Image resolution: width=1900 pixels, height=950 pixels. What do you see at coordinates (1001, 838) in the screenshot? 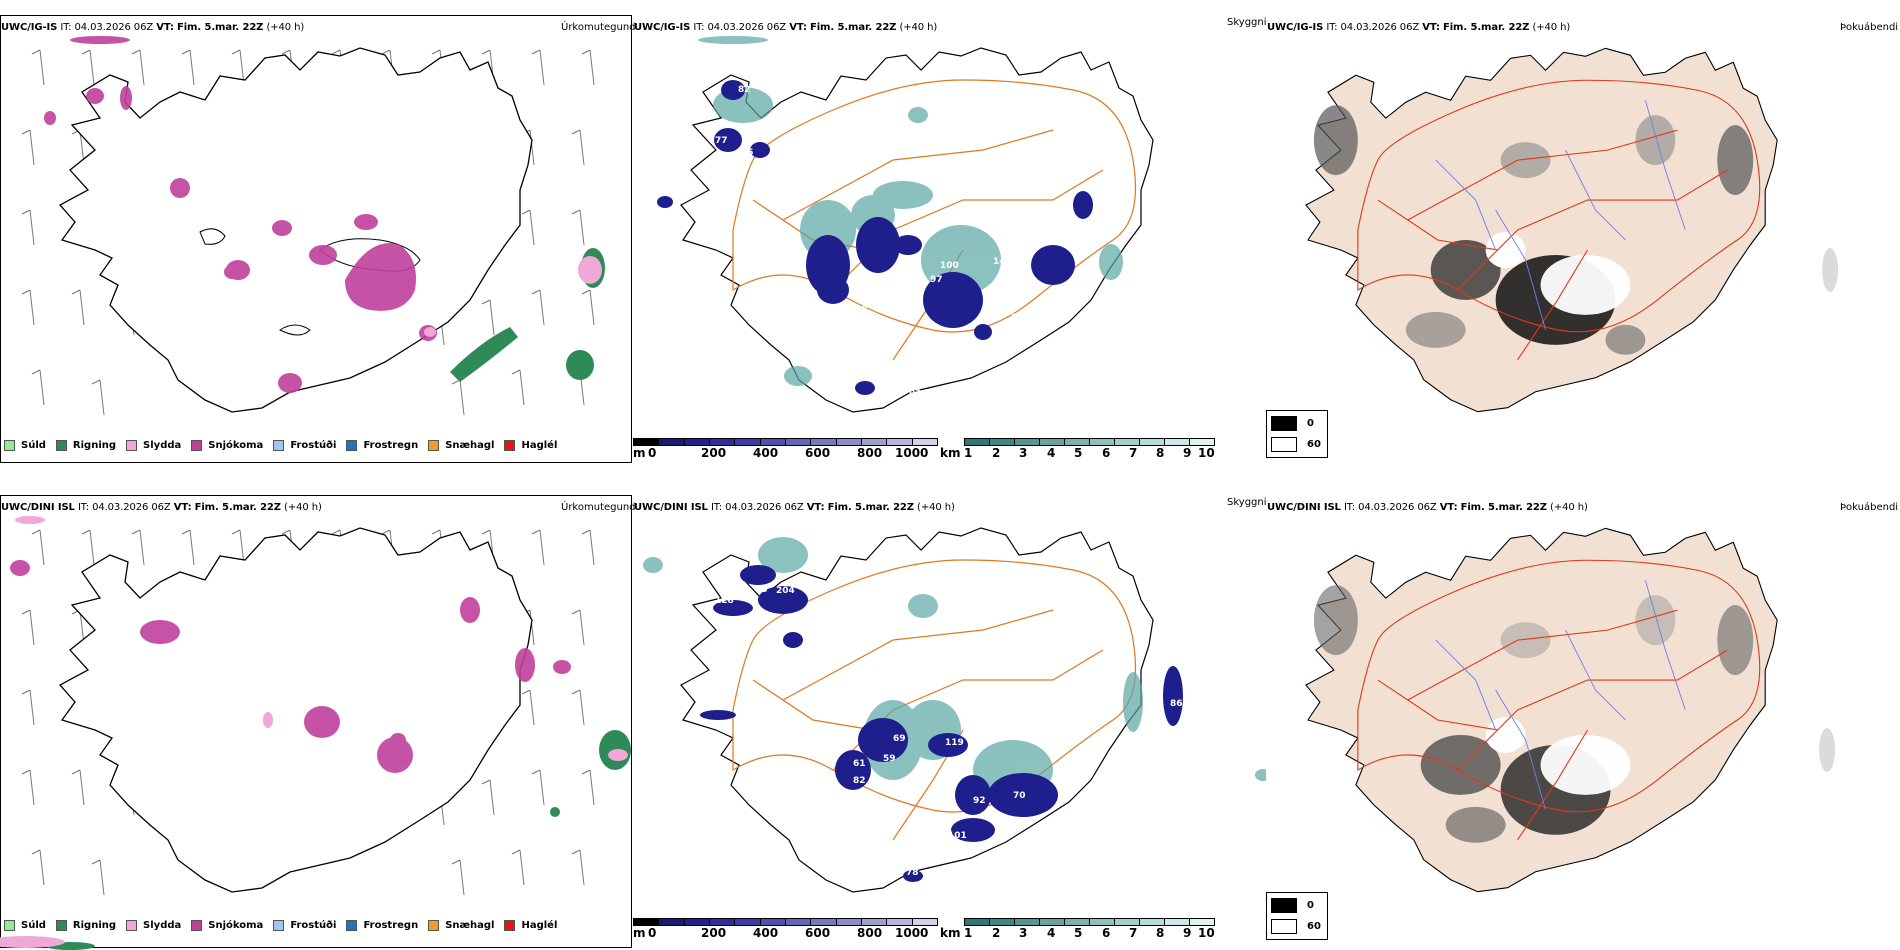
I see `ceiling-value: 35` at bounding box center [1001, 838].